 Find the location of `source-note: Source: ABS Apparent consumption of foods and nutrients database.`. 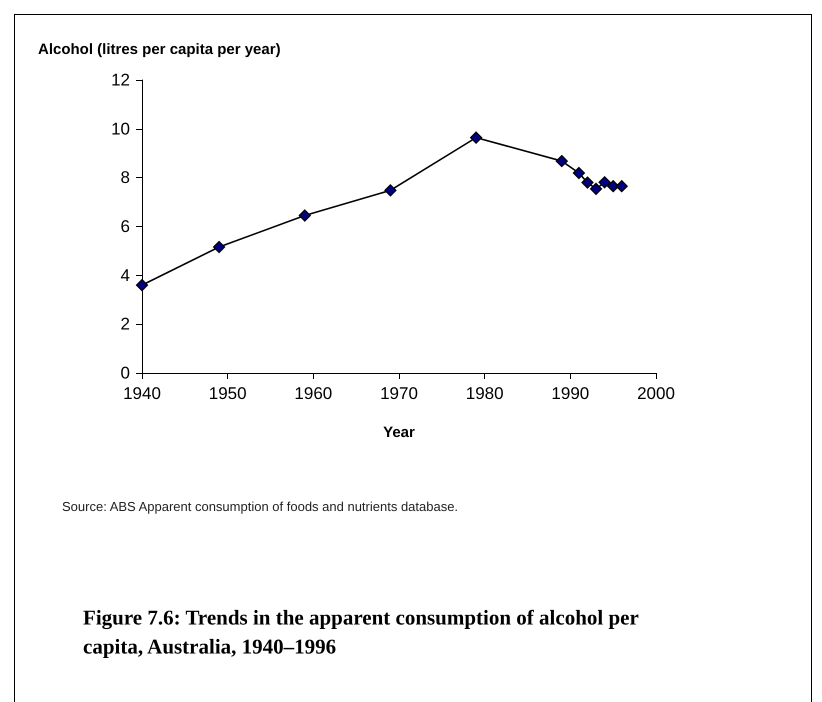

source-note: Source: ABS Apparent consumption of foods and nutrients database. is located at coordinates (260, 506).